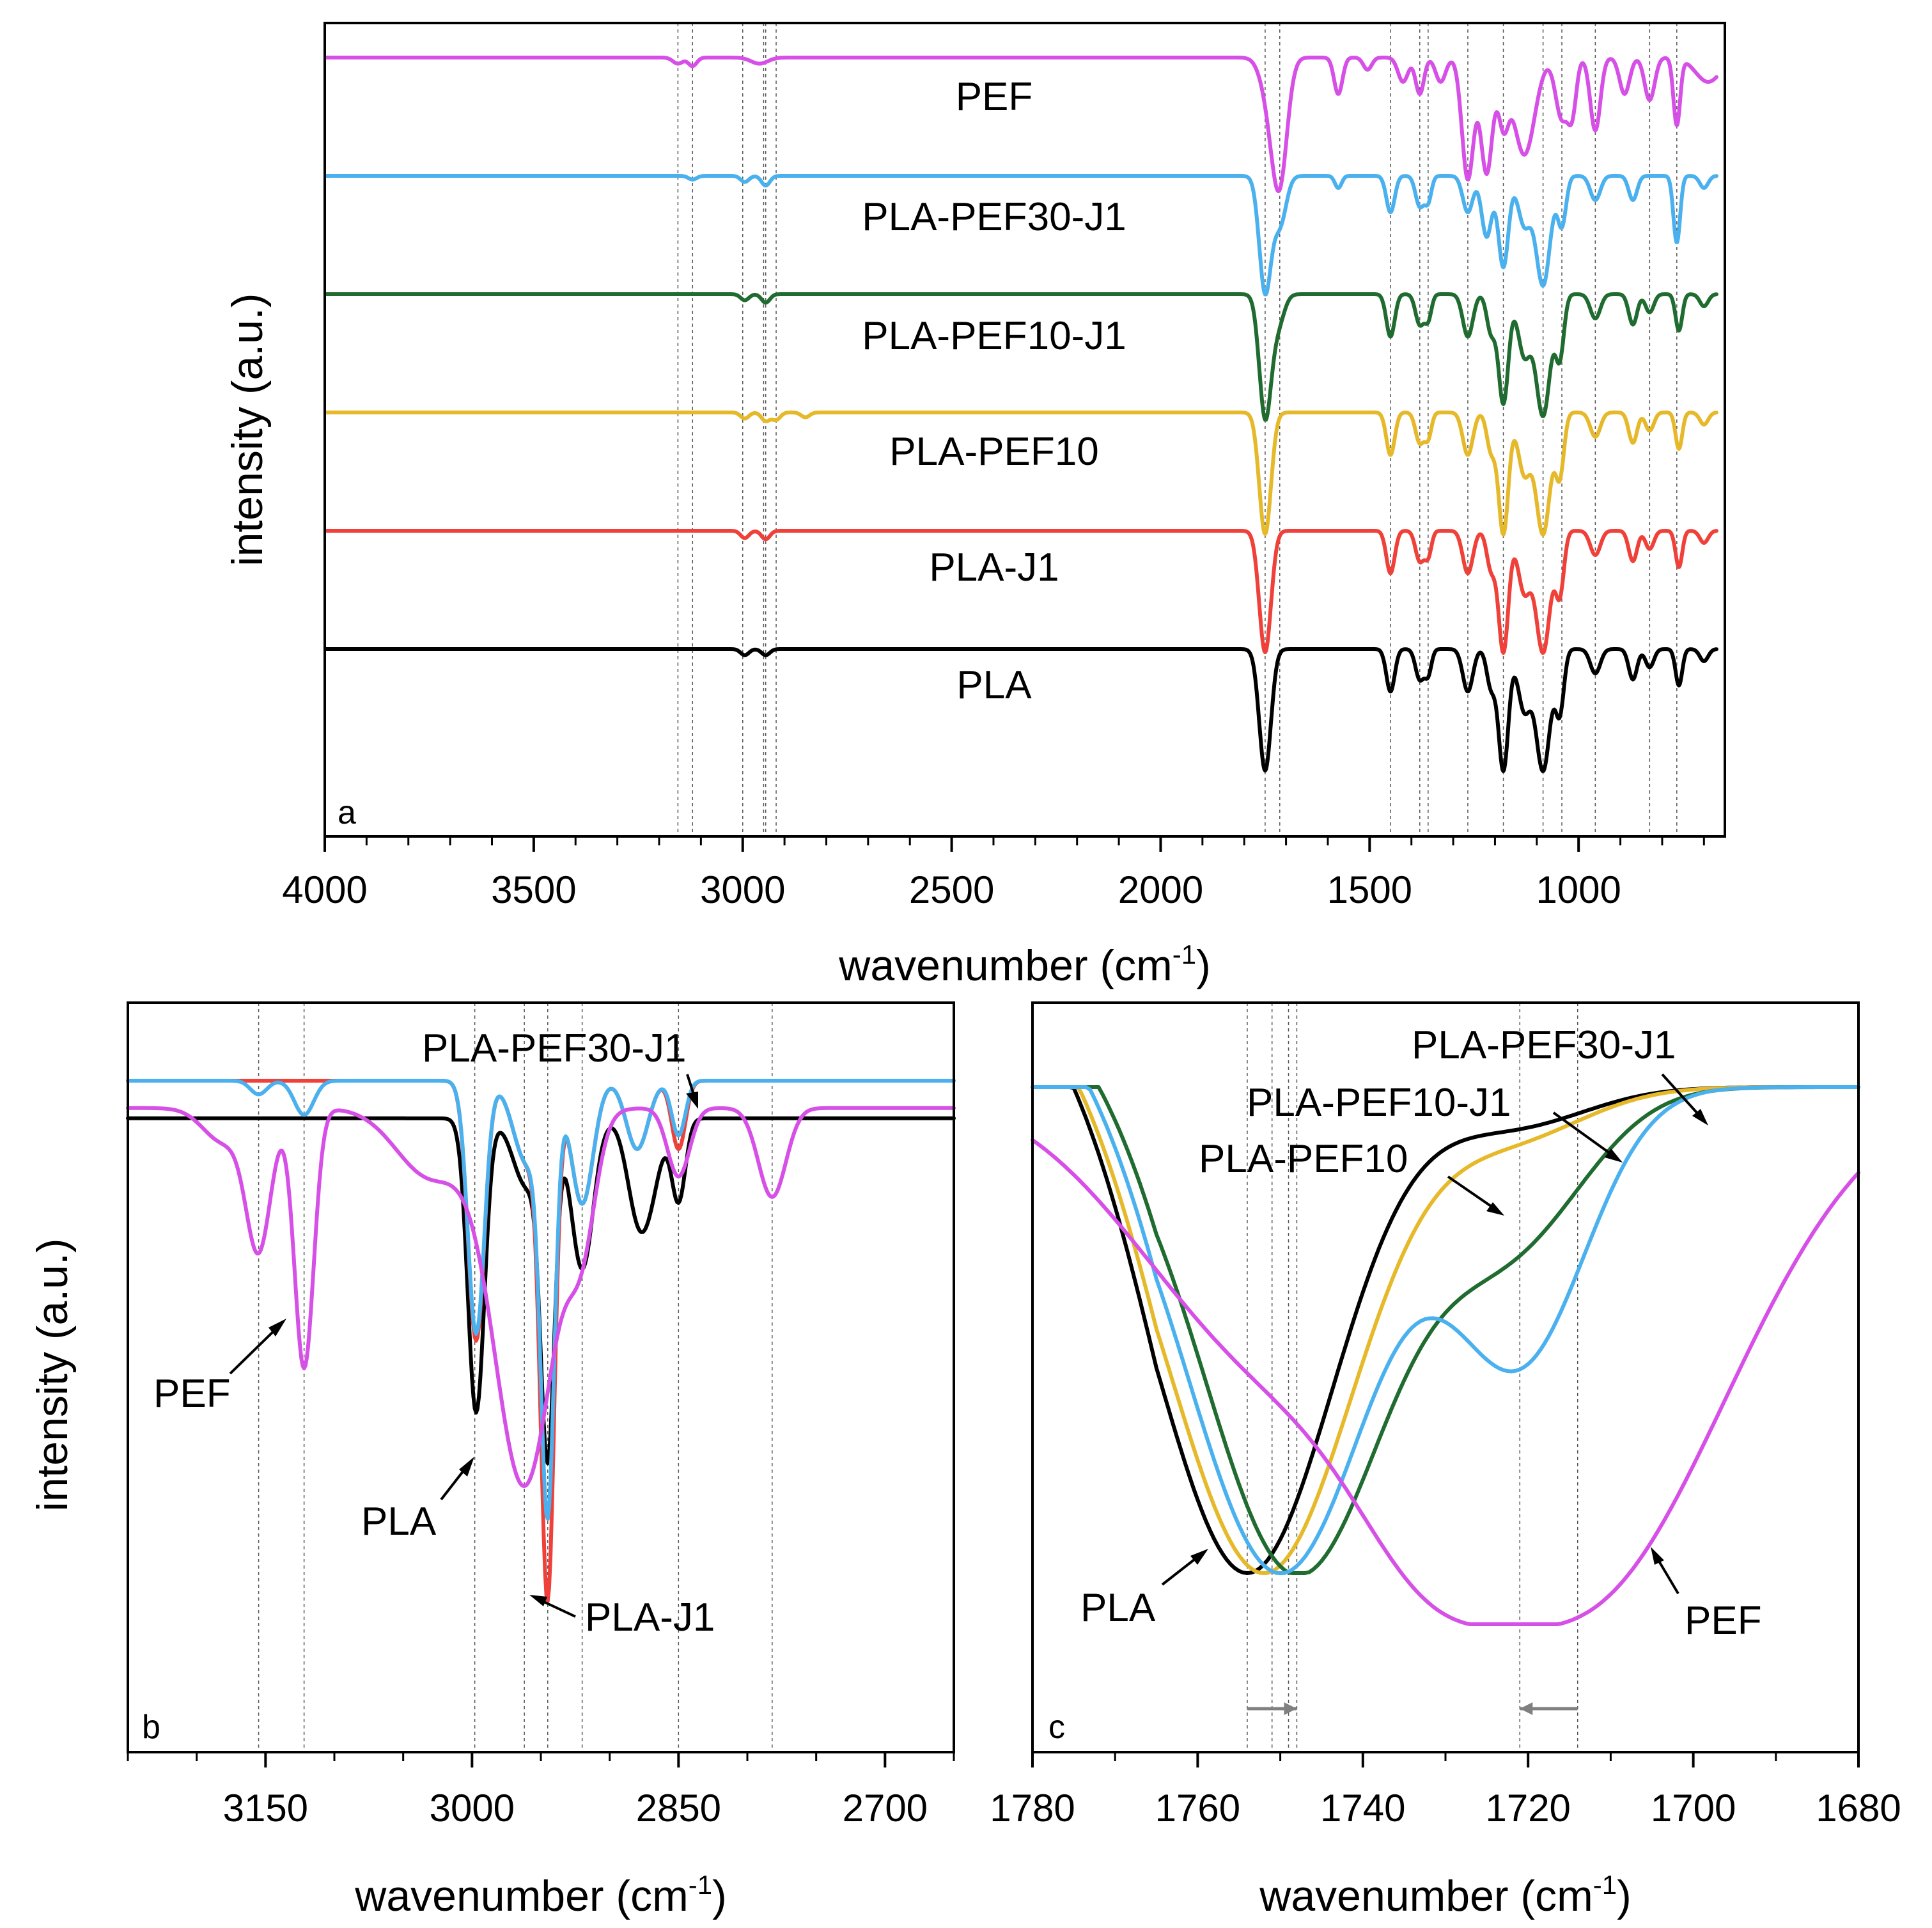  Describe the element at coordinates (466, 1467) in the screenshot. I see `arrowhead-pla` at that location.